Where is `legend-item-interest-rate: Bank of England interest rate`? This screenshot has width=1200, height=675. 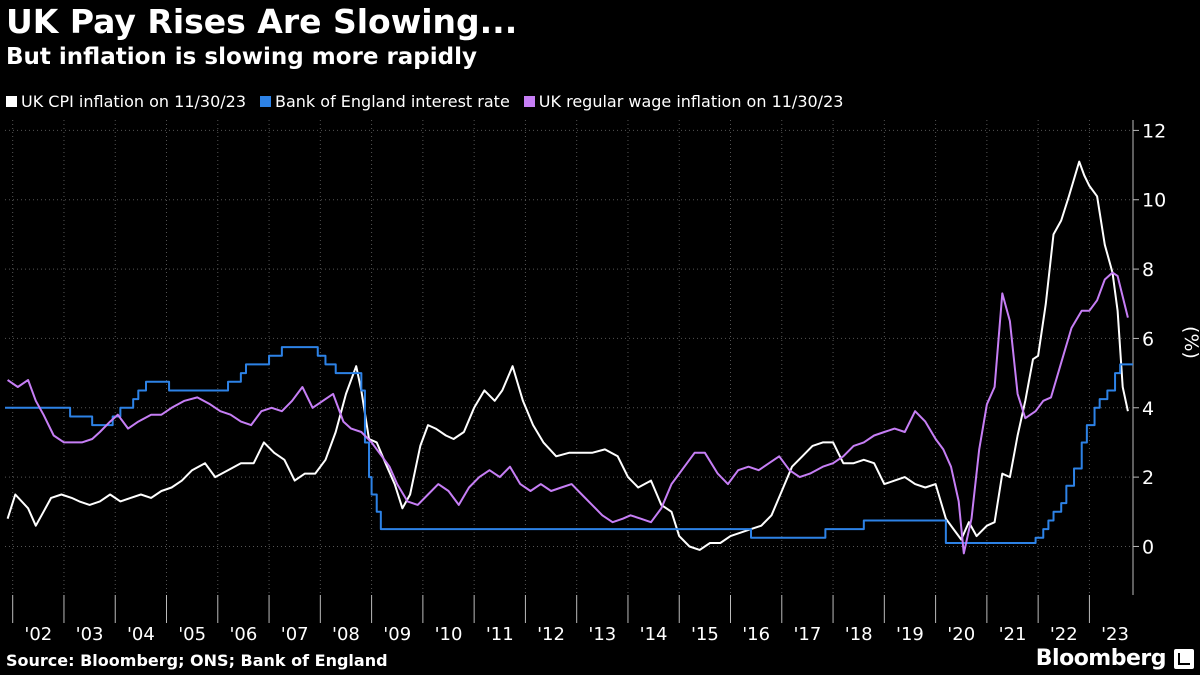 legend-item-interest-rate: Bank of England interest rate is located at coordinates (385, 101).